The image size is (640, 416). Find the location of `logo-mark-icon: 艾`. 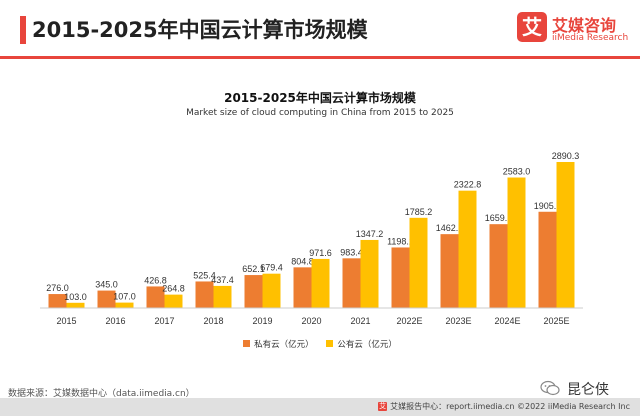

logo-mark-icon: 艾 is located at coordinates (532, 27).